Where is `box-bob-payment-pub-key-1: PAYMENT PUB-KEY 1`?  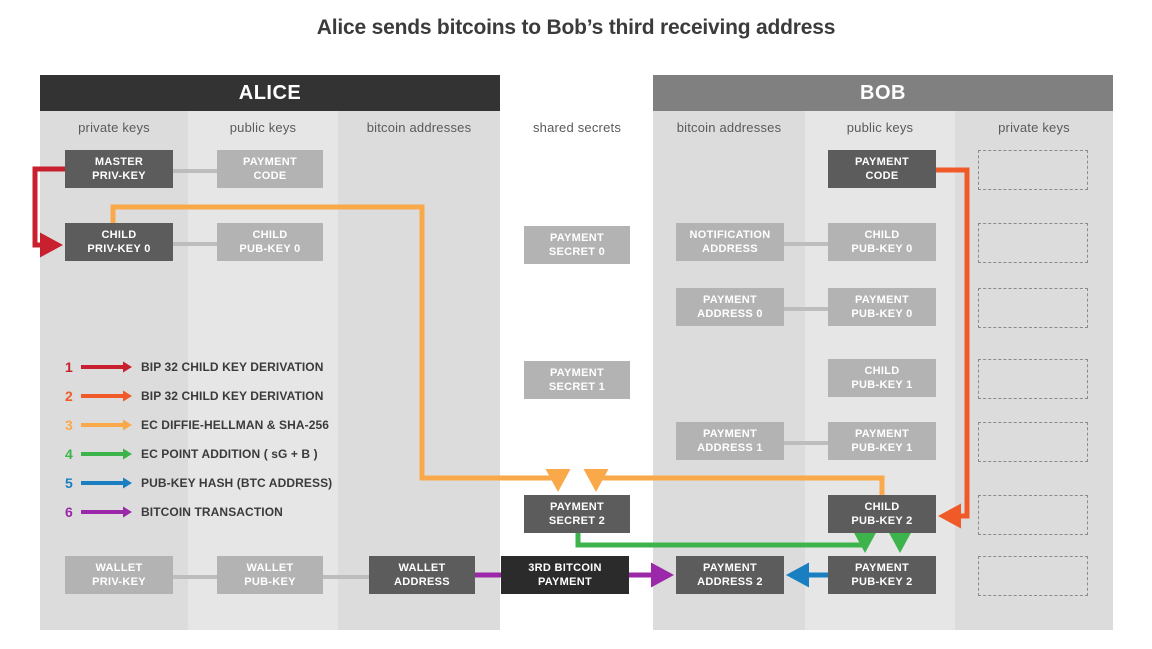
box-bob-payment-pub-key-1: PAYMENT PUB-KEY 1 is located at coordinates (882, 441).